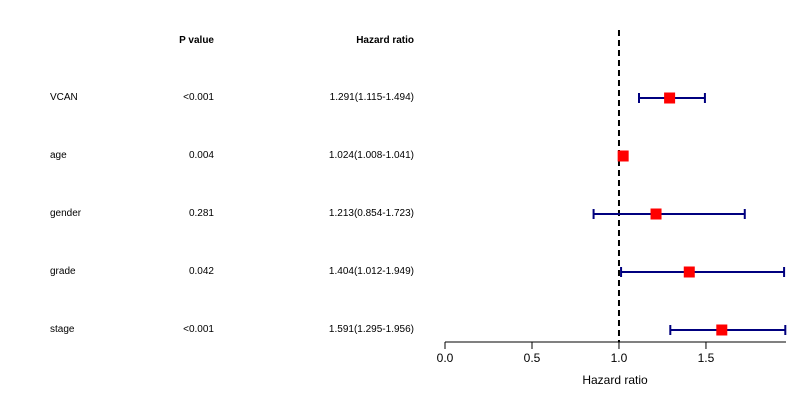 This screenshot has height=400, width=800. Describe the element at coordinates (532, 358) in the screenshot. I see `x-tick-label: 0.5` at that location.